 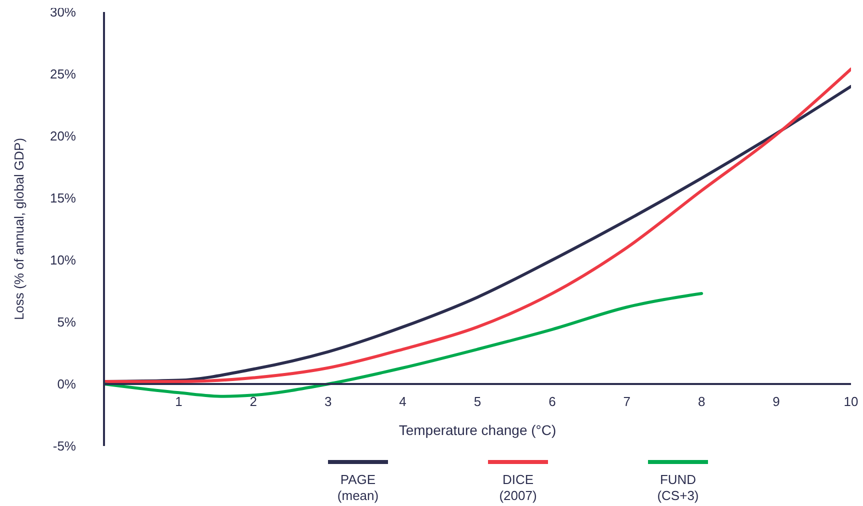 I want to click on y-tick-label: 20%, so click(x=63, y=136).